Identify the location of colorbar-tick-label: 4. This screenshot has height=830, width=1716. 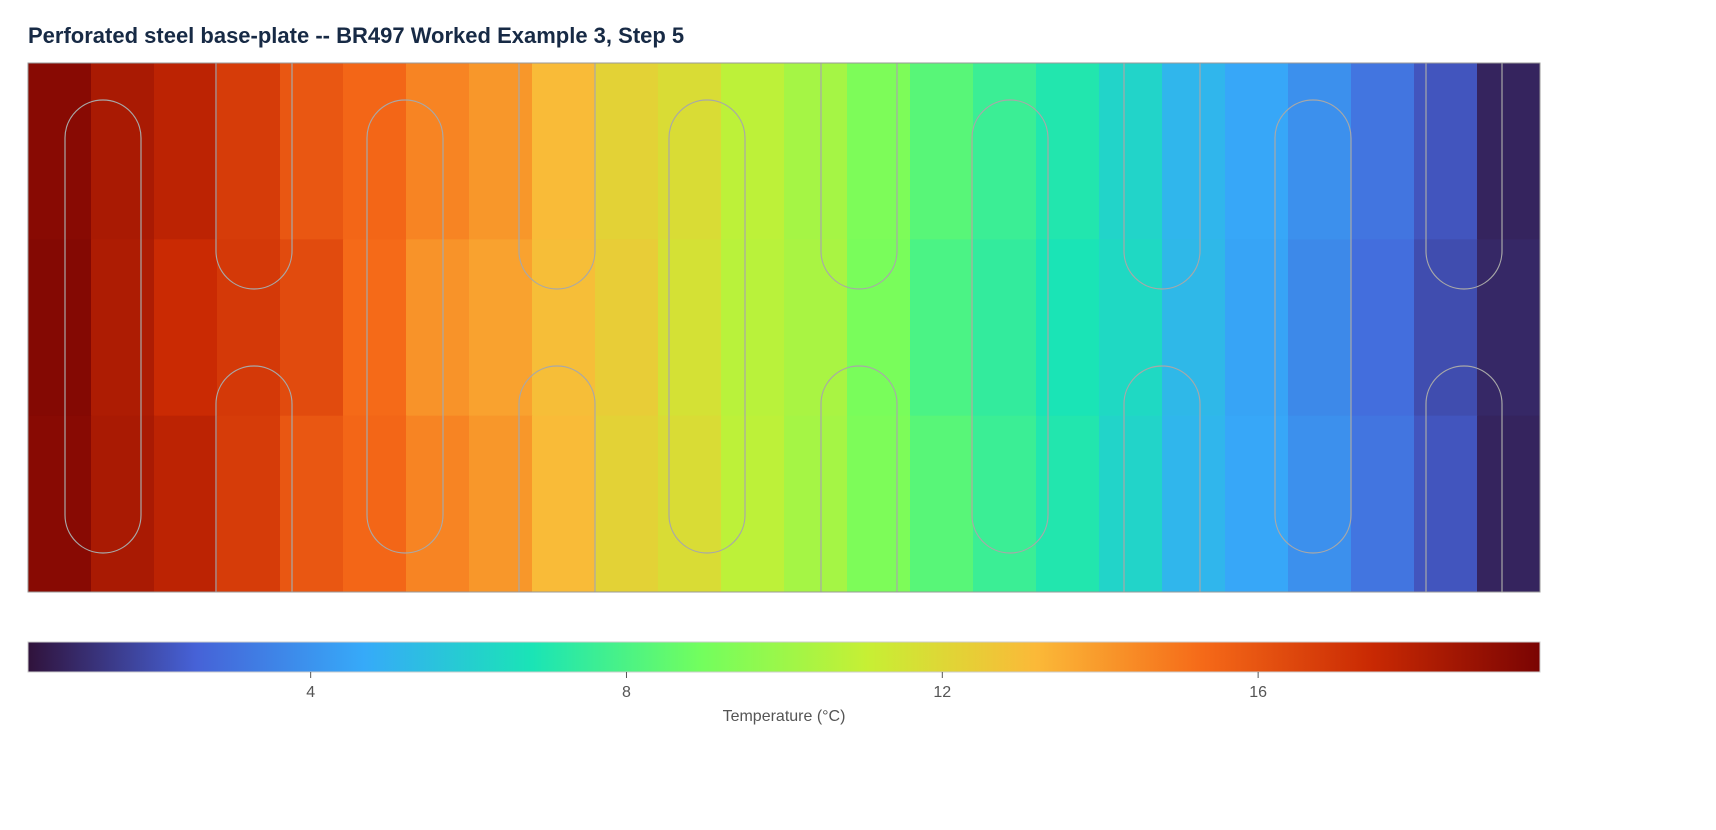
(310, 692).